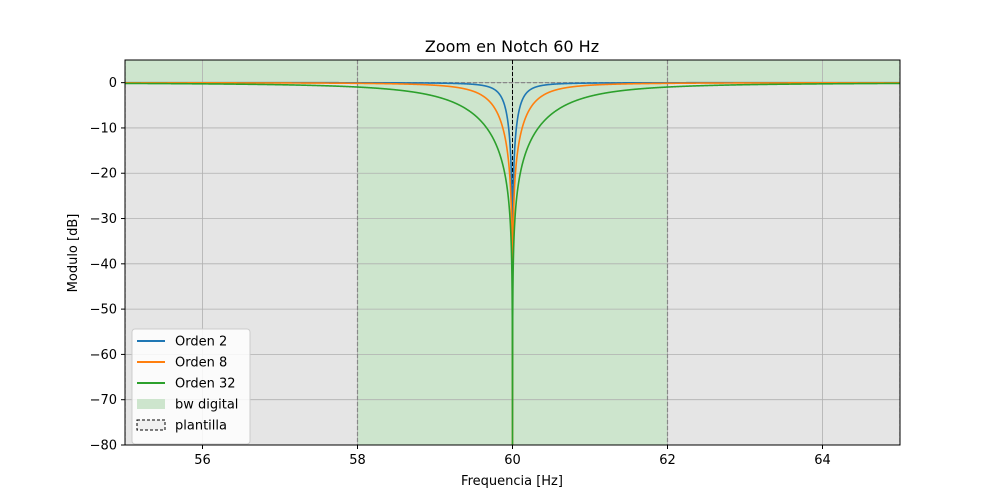  I want to click on y-tick-label-7: −70, so click(103, 400).